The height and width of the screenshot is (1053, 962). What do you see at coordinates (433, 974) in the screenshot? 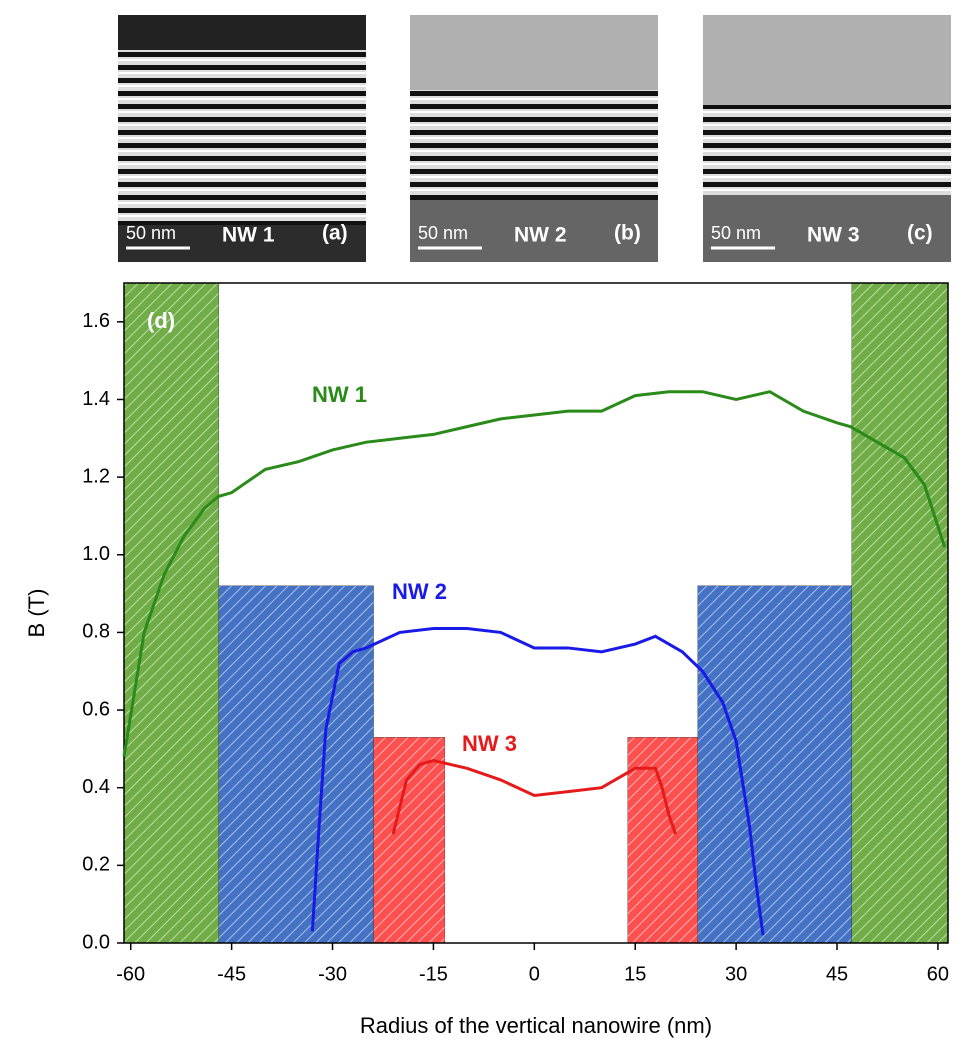
I see `x-tick-label: -15` at bounding box center [433, 974].